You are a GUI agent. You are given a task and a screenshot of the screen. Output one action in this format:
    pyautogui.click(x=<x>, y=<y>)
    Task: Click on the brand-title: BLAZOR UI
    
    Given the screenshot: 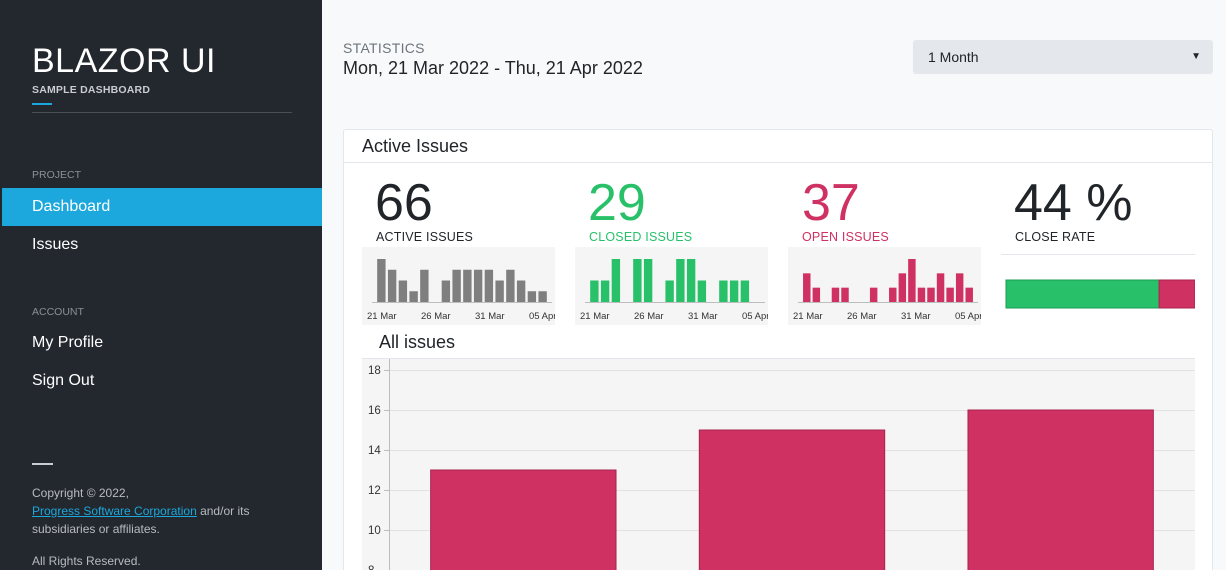 What is the action you would take?
    pyautogui.click(x=124, y=61)
    